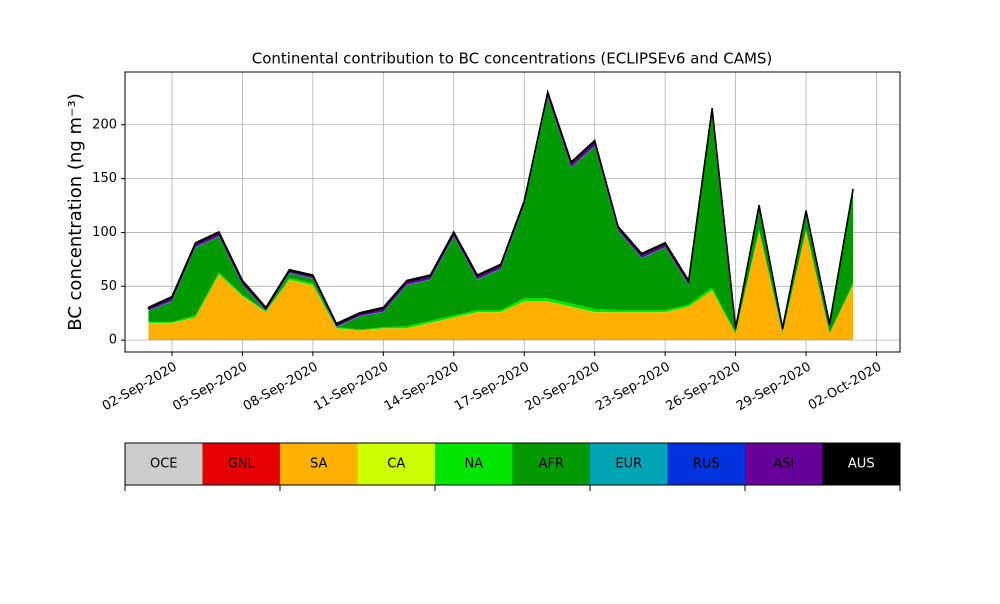  I want to click on y-tick-label: 0, so click(113, 340).